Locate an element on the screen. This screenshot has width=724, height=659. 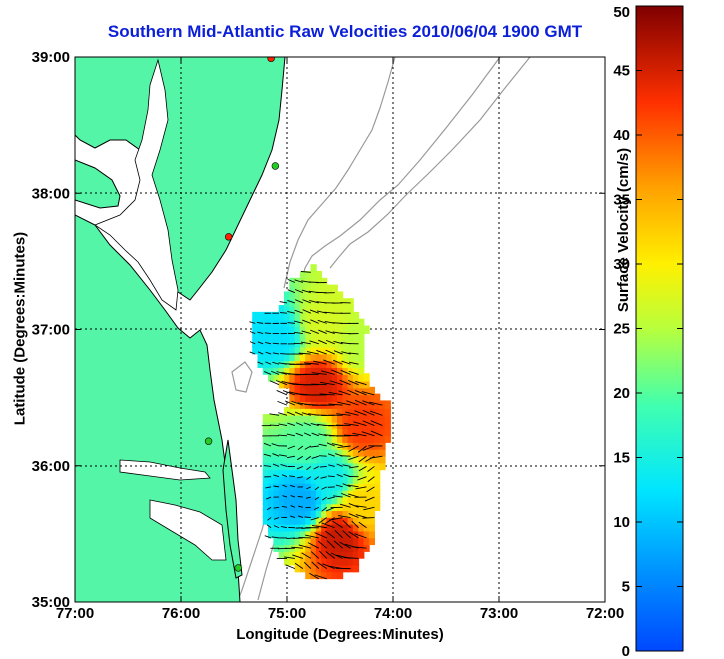
radar-station-marker is located at coordinates (208, 441).